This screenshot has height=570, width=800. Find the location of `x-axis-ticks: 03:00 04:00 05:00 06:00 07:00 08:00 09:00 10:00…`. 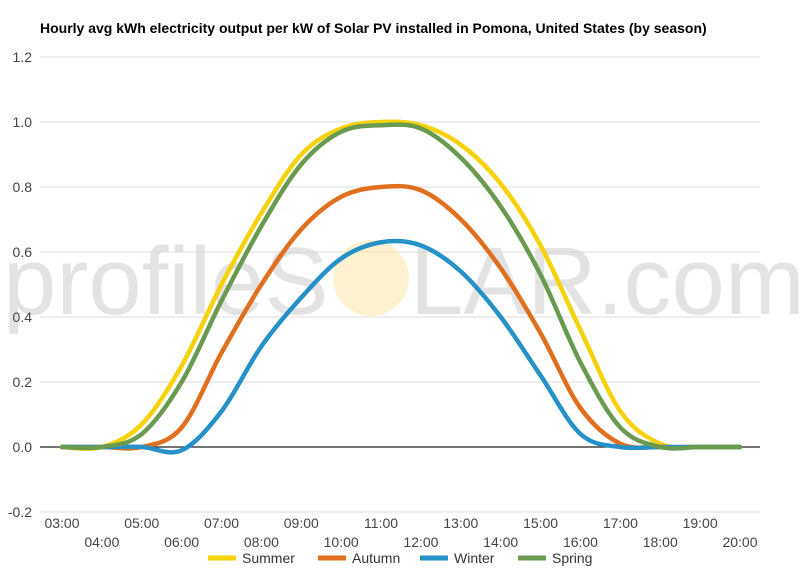

x-axis-ticks: 03:00 04:00 05:00 06:00 07:00 08:00 09:00 10:00… is located at coordinates (400, 532).